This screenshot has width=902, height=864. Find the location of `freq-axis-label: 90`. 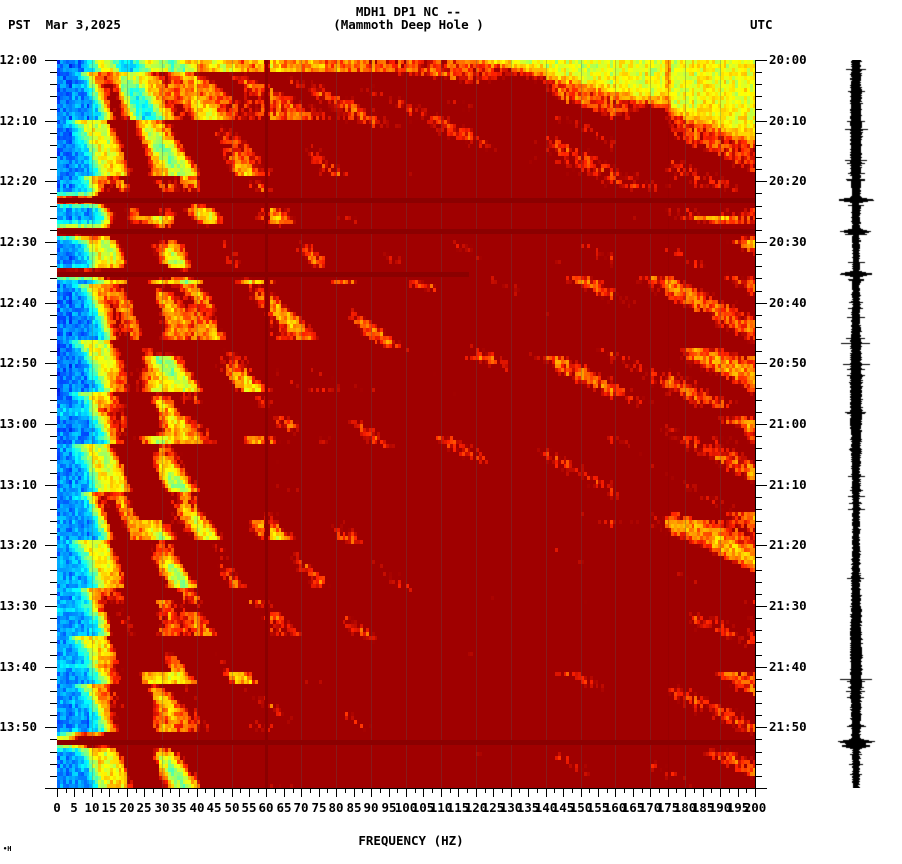

freq-axis-label: 90 is located at coordinates (371, 807).